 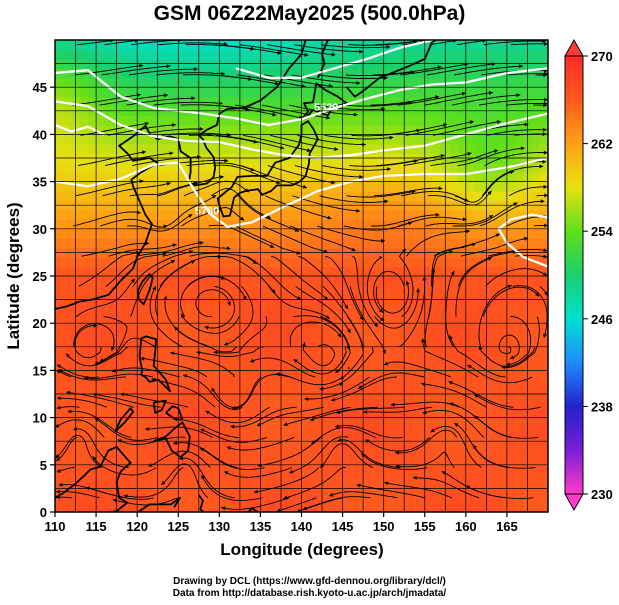 What do you see at coordinates (40, 229) in the screenshot?
I see `y-tick-label: 30` at bounding box center [40, 229].